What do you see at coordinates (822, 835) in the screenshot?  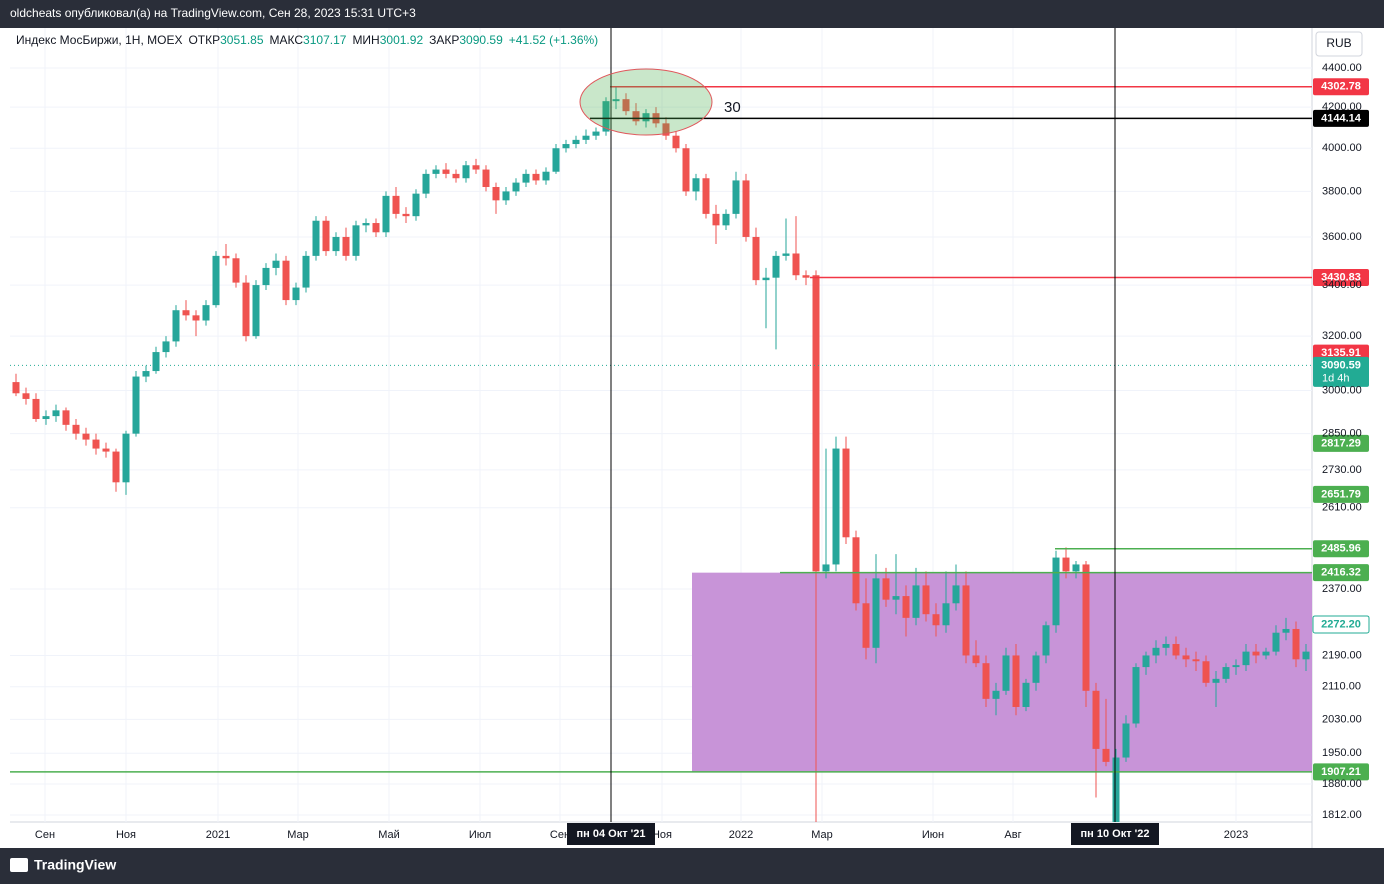 I see `x-tick-label: Мар` at bounding box center [822, 835].